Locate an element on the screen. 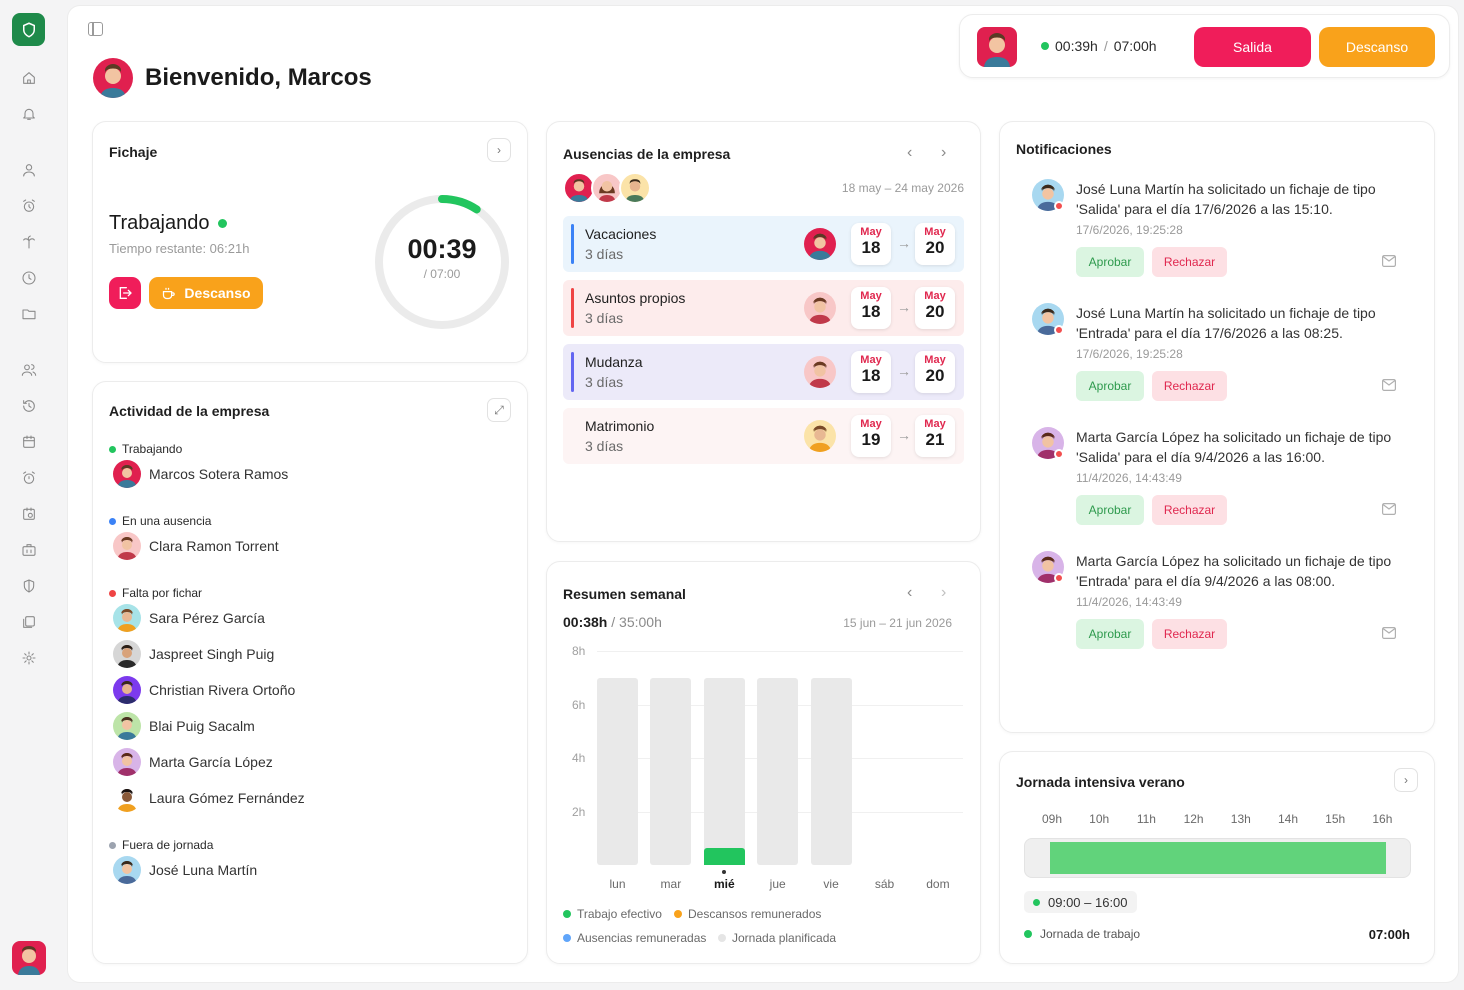  person-row: Sara Pérez García is located at coordinates (189, 618).